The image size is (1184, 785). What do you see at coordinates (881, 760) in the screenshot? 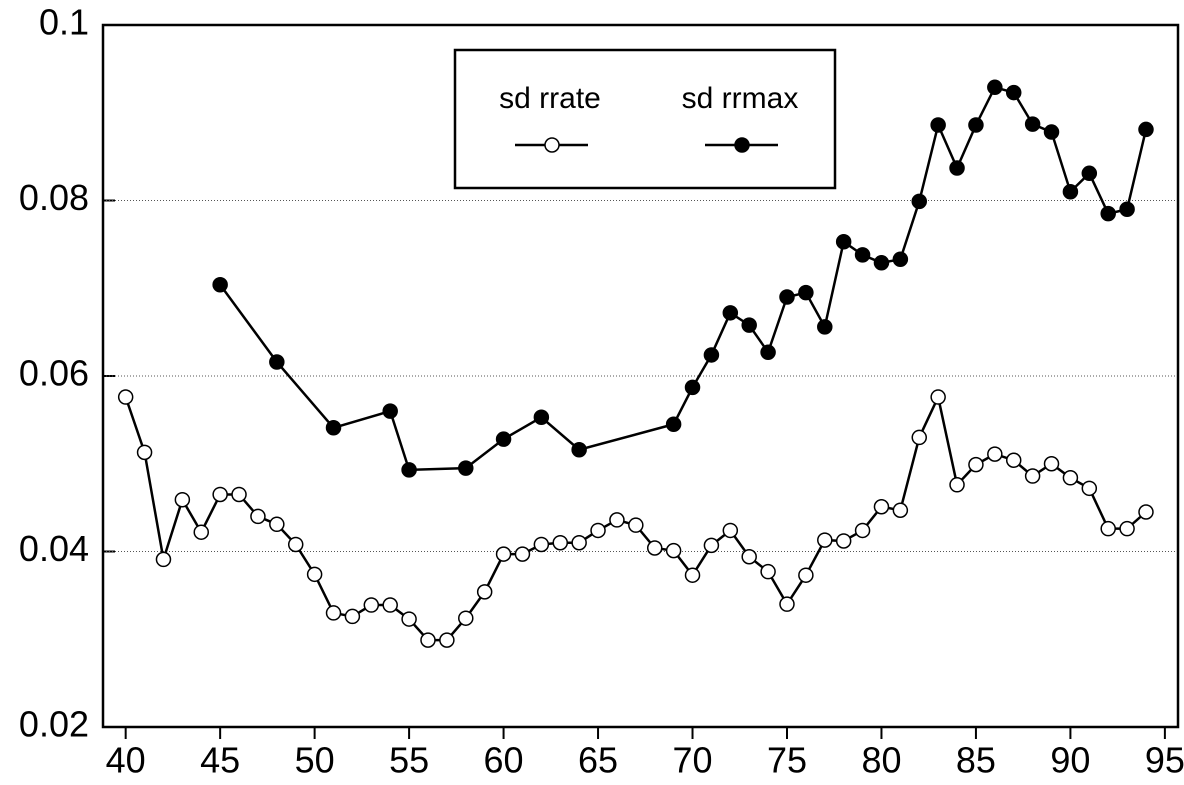
I see `x-tick-label: 80` at bounding box center [881, 760].